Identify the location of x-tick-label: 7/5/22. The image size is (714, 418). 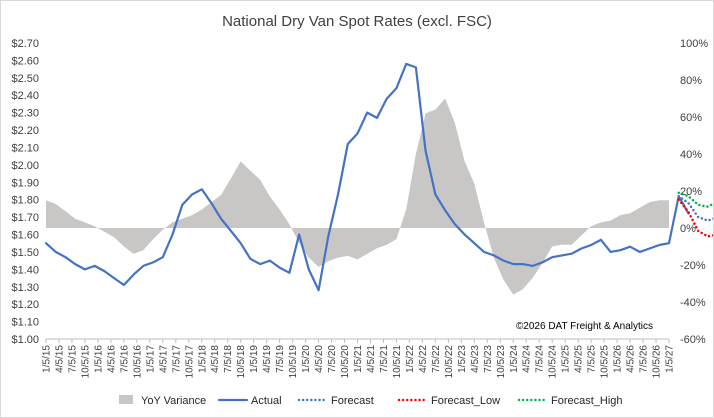
(436, 359).